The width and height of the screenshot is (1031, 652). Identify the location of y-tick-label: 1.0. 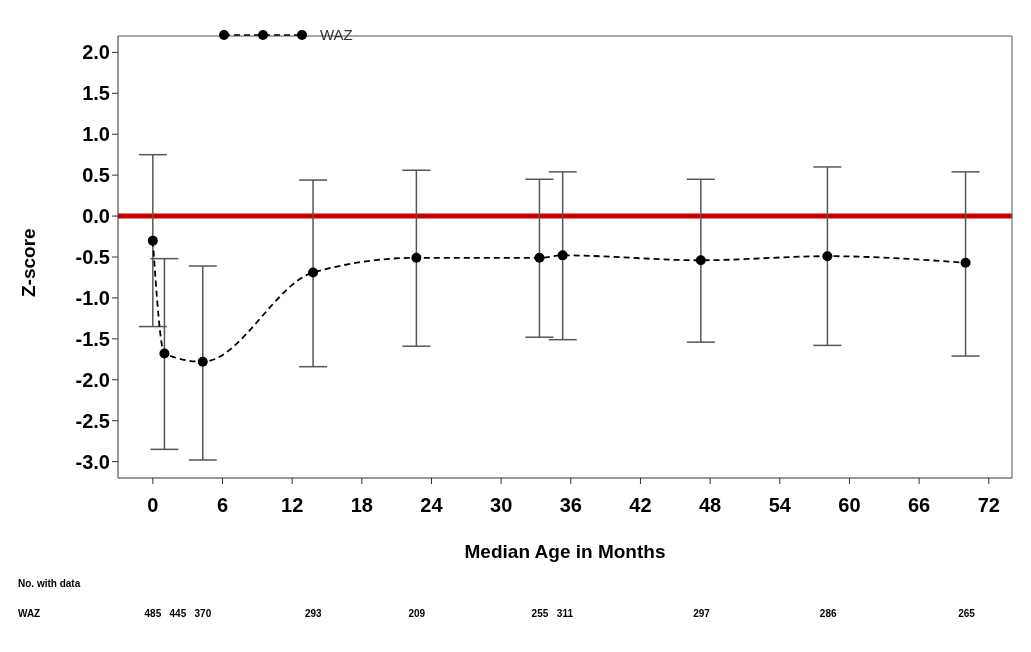
(96, 134).